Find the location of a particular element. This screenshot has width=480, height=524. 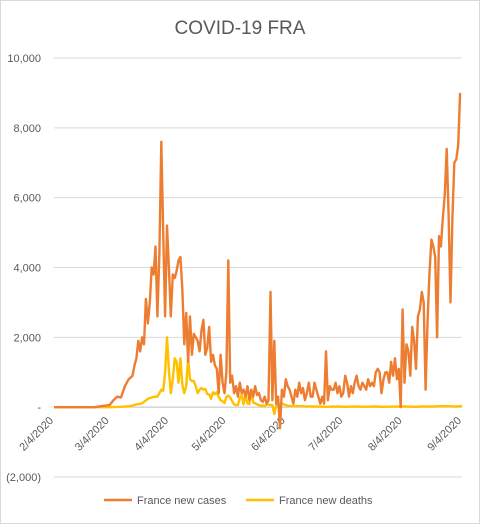

x-tick-label: 8/4/2020 is located at coordinates (385, 434).